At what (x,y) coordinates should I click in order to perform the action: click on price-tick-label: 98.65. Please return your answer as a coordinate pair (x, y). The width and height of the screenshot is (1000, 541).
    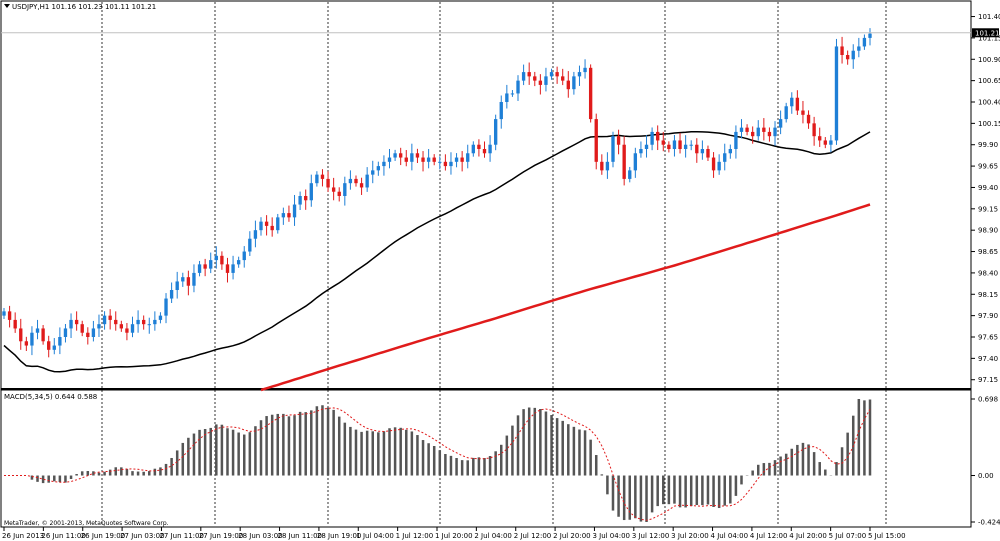
    Looking at the image, I should click on (988, 252).